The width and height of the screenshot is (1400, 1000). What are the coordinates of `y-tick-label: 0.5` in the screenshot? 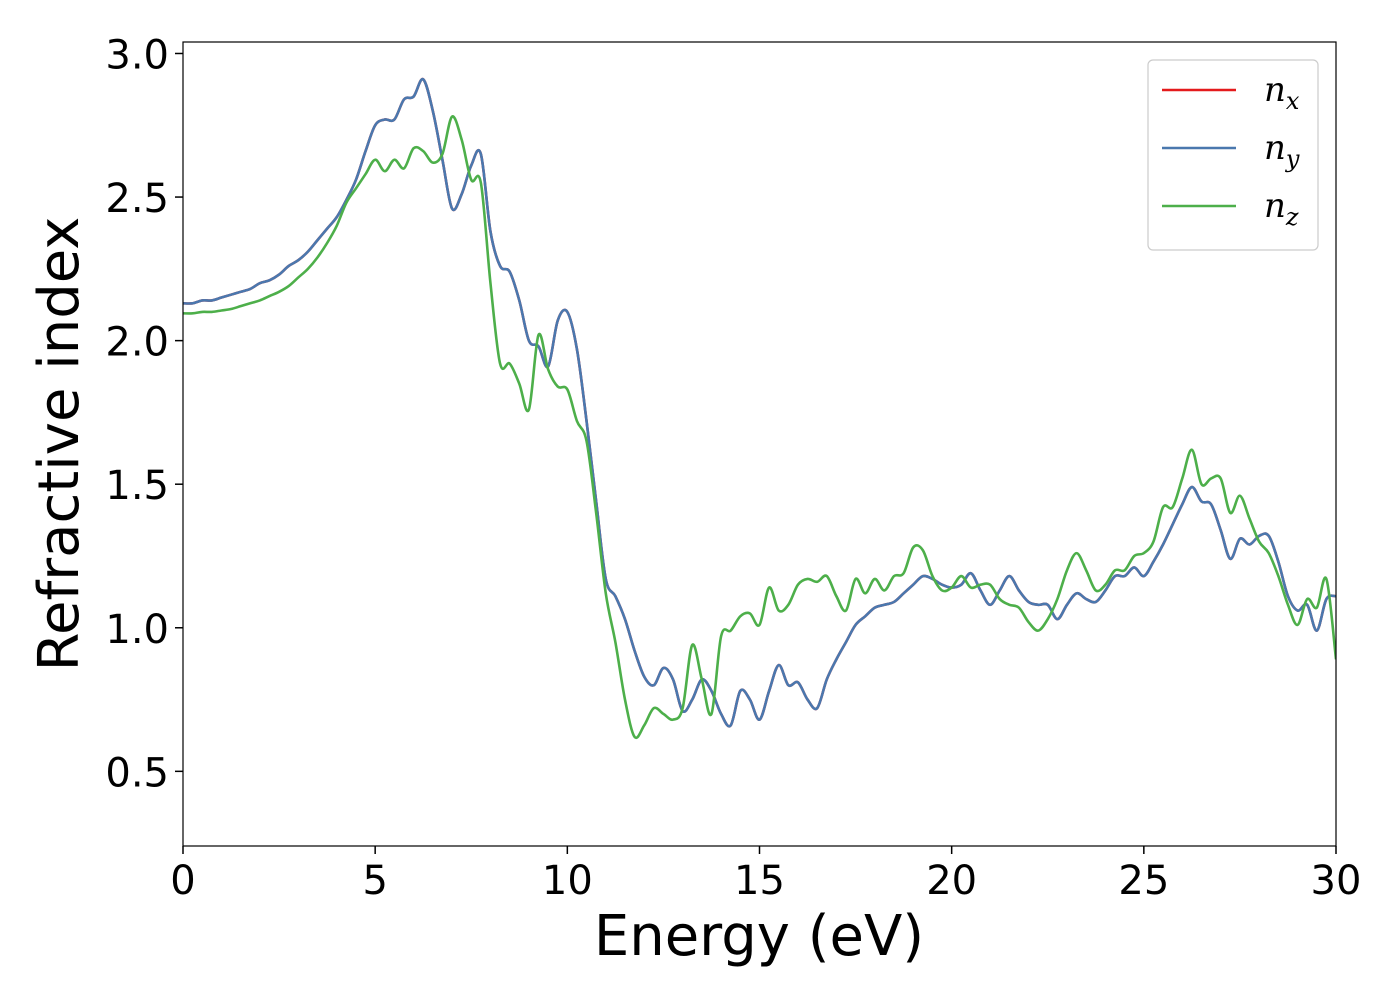 It's located at (137, 773).